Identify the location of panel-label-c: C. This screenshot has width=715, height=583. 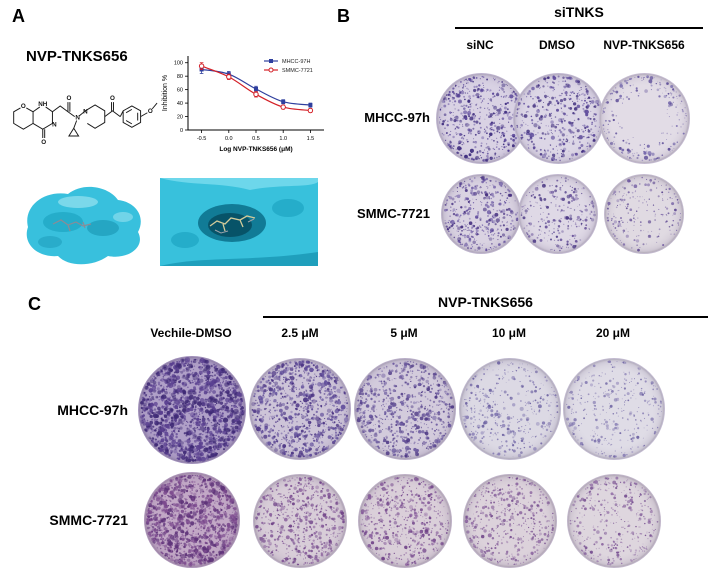
(34, 304).